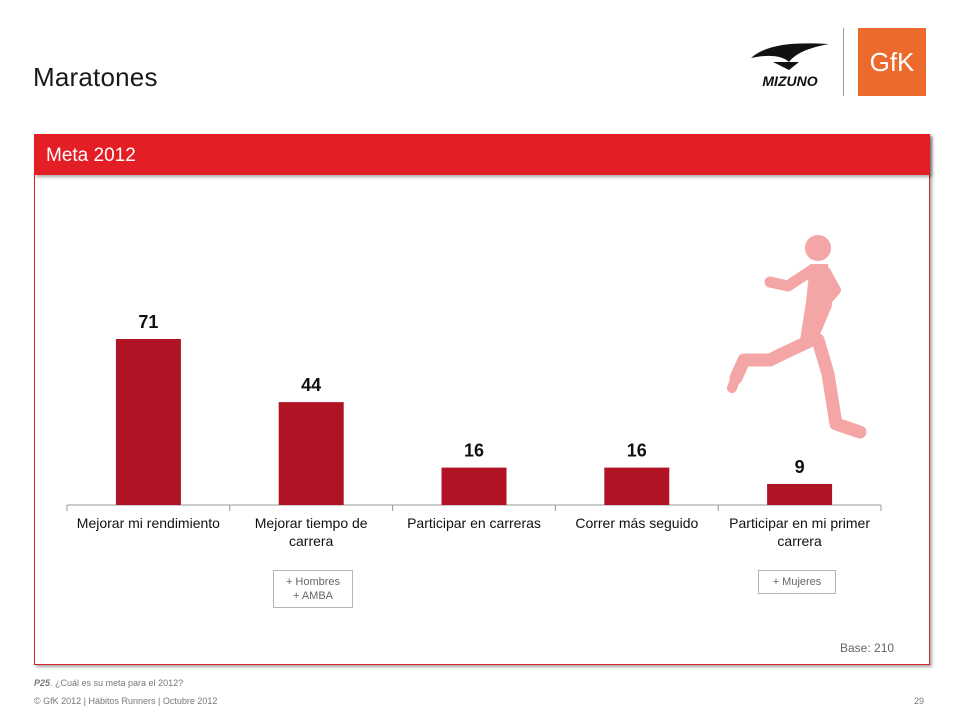  I want to click on page-title: Maratones, so click(95, 77).